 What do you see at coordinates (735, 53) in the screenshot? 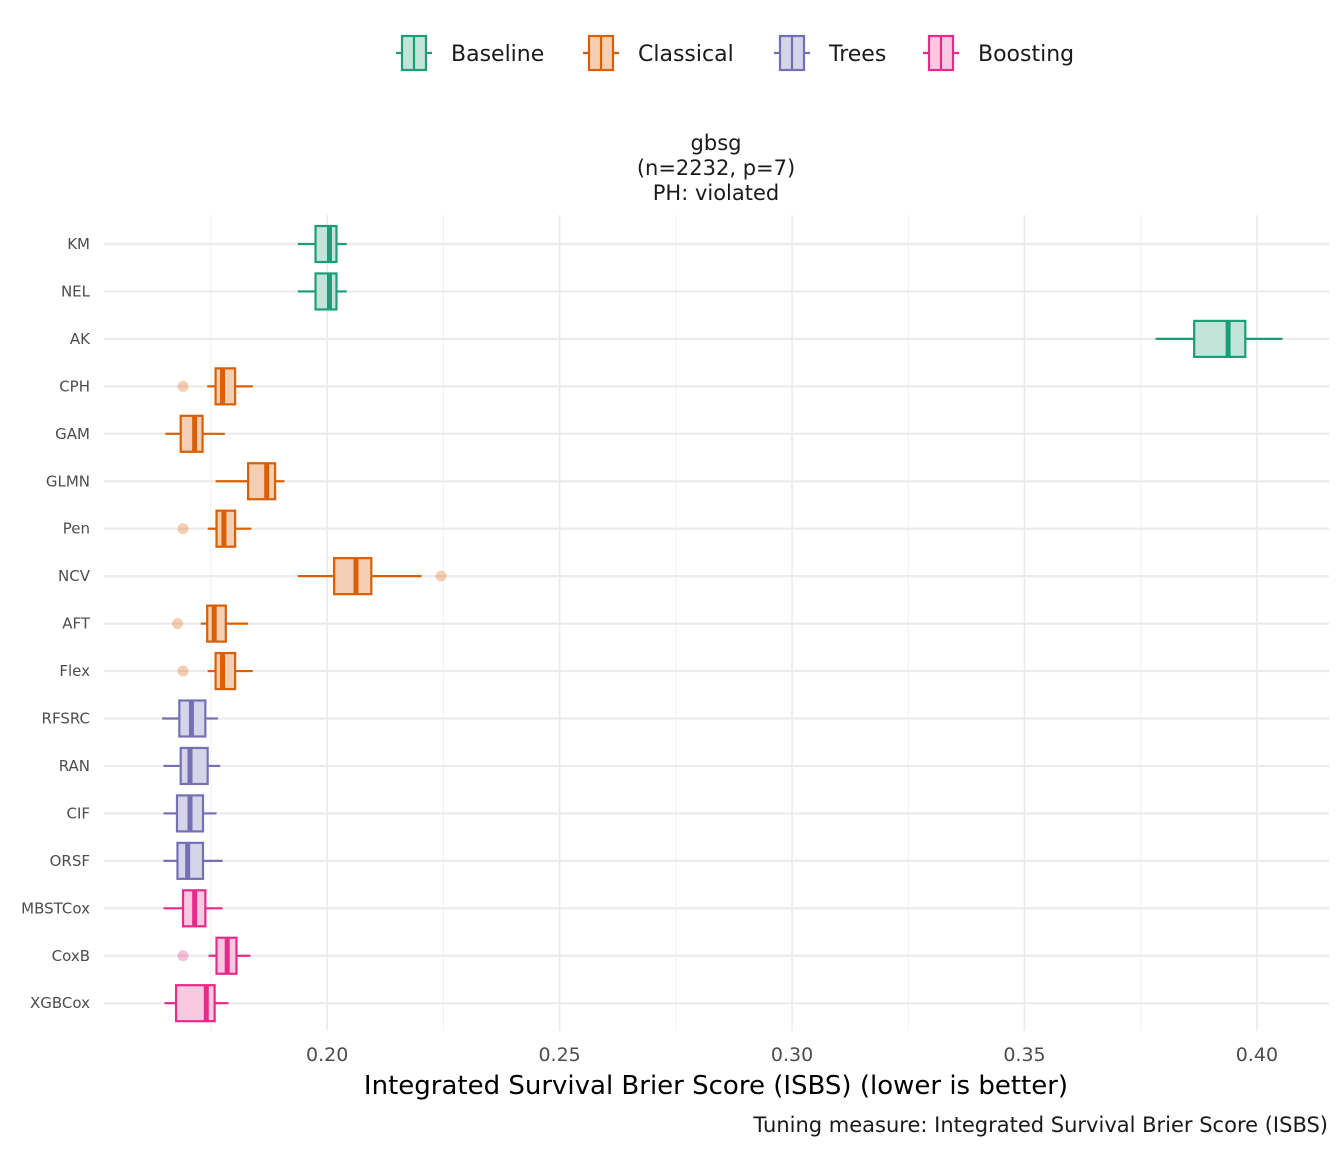
I see `legend: Baseline Classical Trees Boosting` at bounding box center [735, 53].